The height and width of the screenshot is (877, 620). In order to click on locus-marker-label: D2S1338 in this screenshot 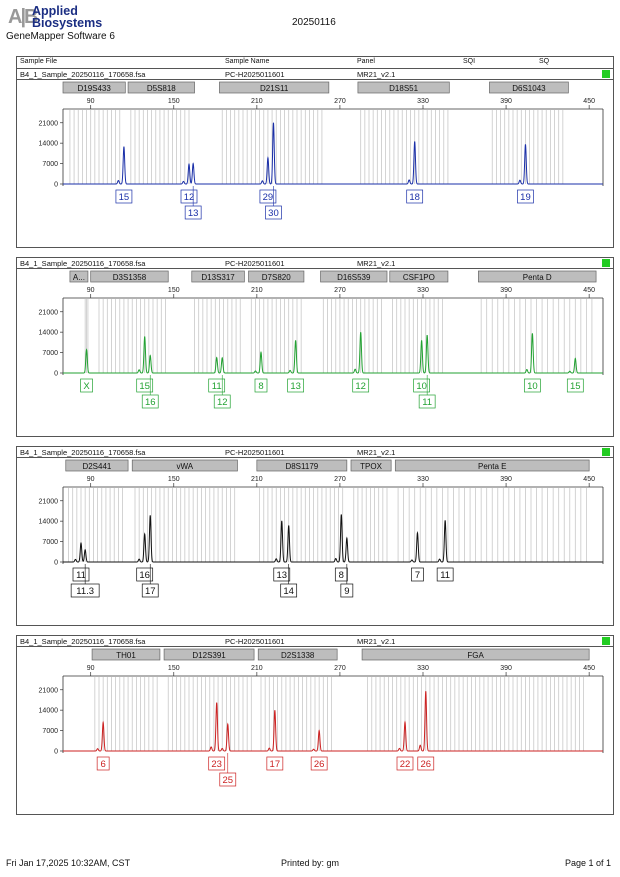, I will do `click(298, 655)`.